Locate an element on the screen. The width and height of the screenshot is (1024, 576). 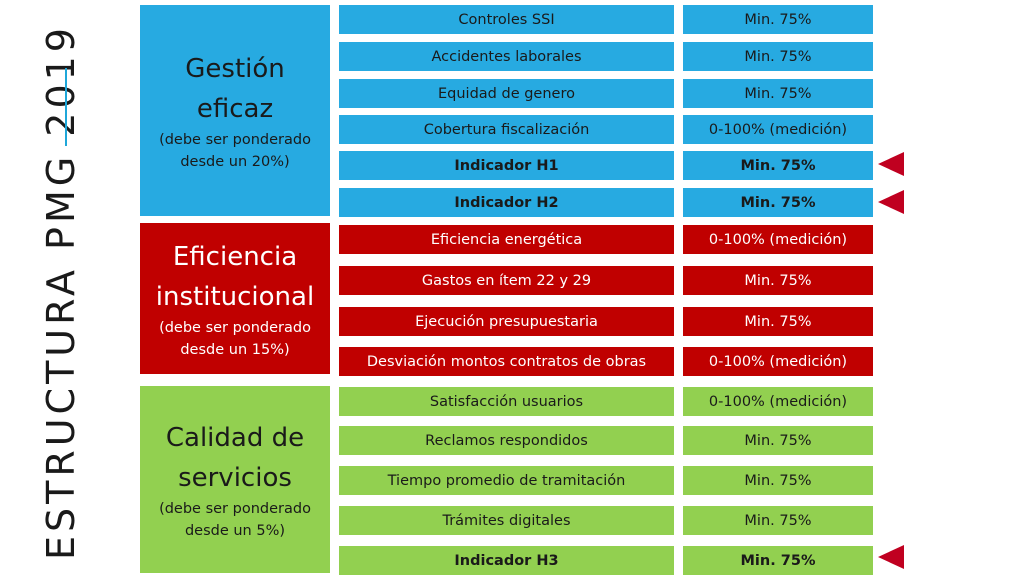
indicator-name: Reclamos respondidos is located at coordinates (506, 440).